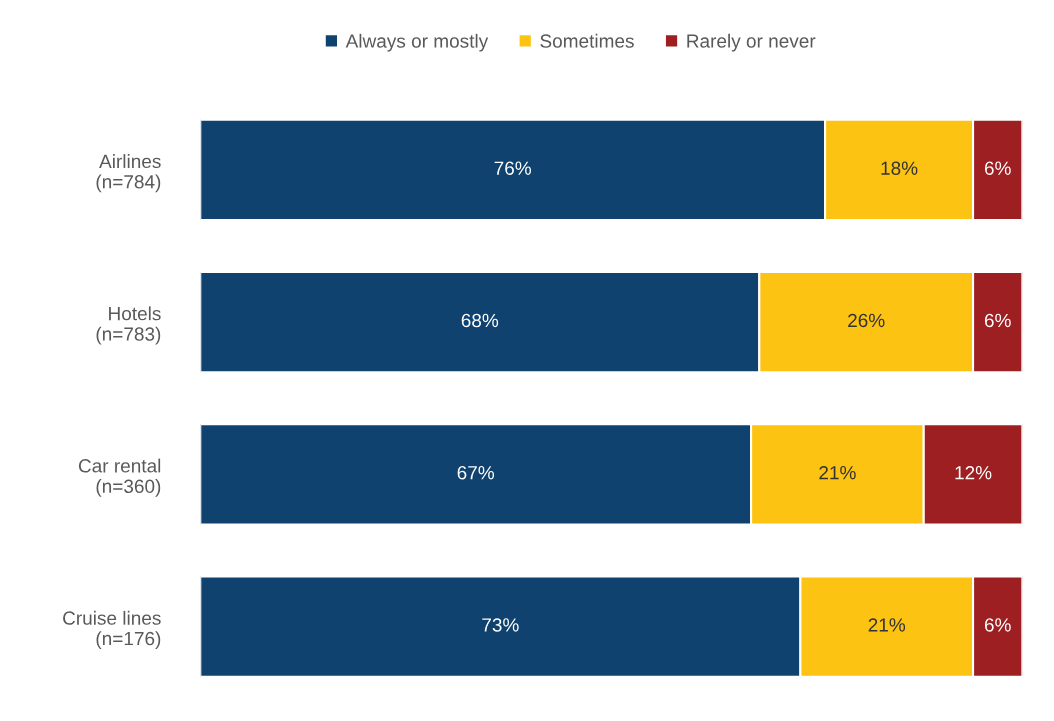 The image size is (1054, 721). I want to click on data-label: 67%, so click(476, 473).